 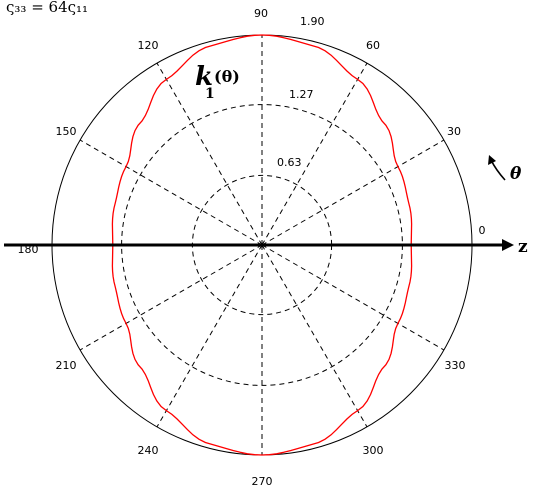 What do you see at coordinates (482, 230) in the screenshot?
I see `angular-tick-label: 0` at bounding box center [482, 230].